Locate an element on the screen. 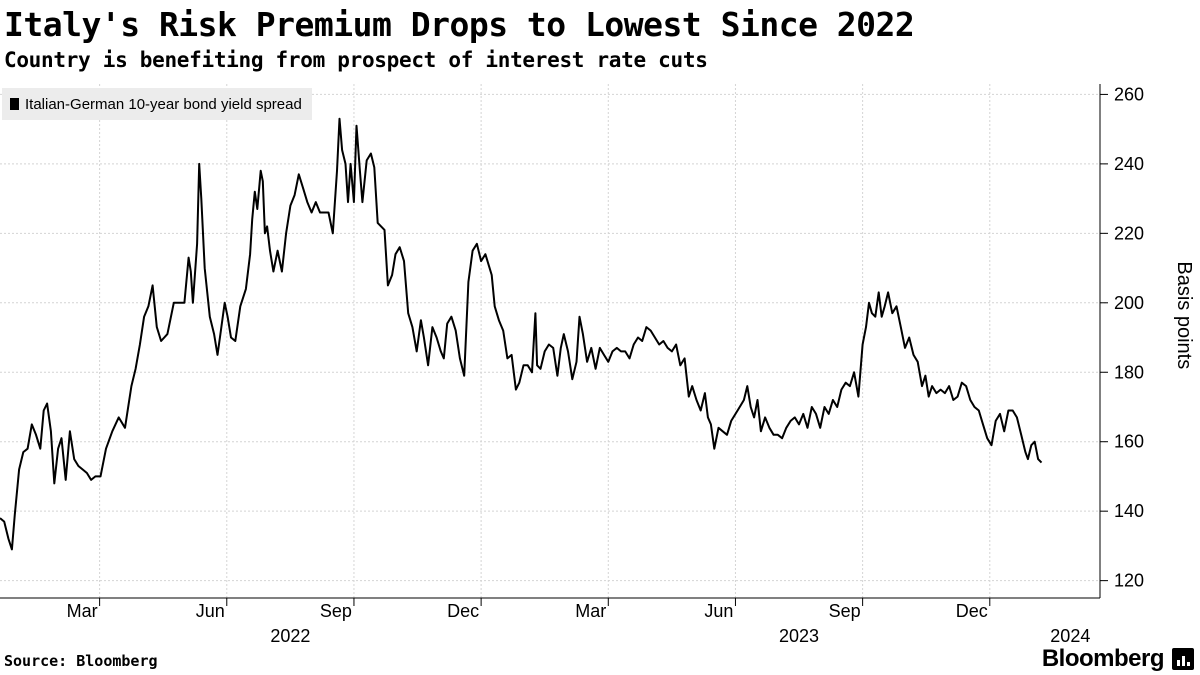 The width and height of the screenshot is (1200, 675). y-axis: 120 140 160 180 200 220 240 260 is located at coordinates (1121, 341).